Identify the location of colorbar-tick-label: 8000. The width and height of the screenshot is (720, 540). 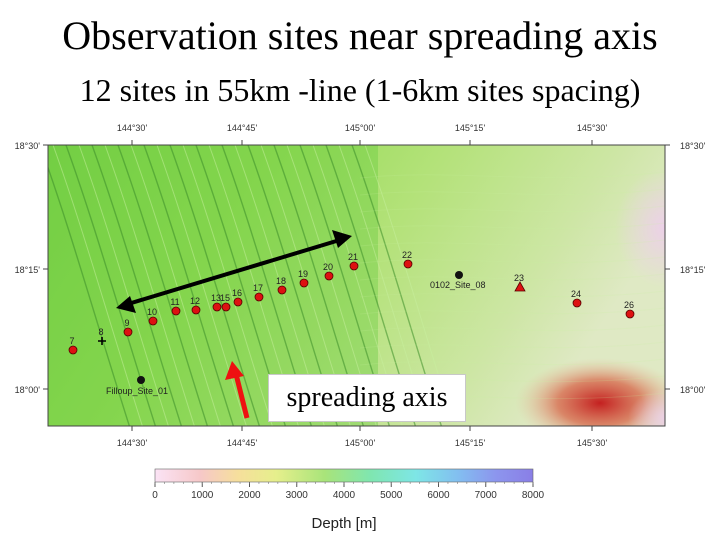
(533, 495).